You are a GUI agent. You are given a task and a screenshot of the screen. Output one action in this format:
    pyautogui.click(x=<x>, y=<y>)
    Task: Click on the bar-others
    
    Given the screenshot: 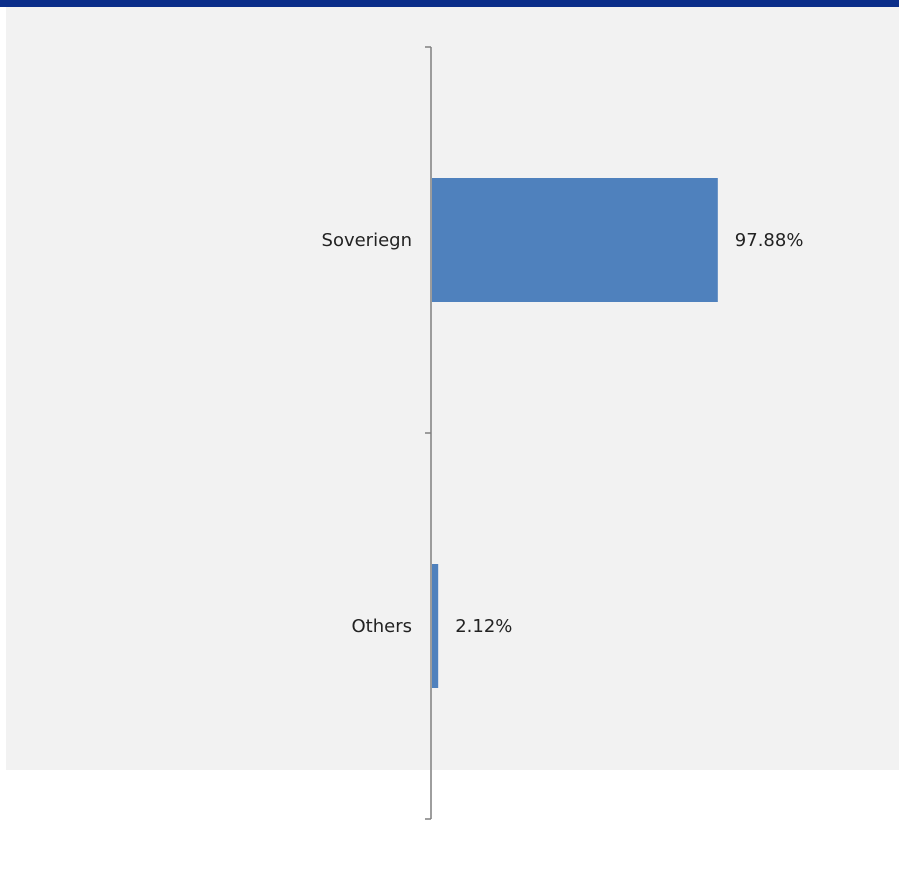 What is the action you would take?
    pyautogui.click(x=435, y=626)
    